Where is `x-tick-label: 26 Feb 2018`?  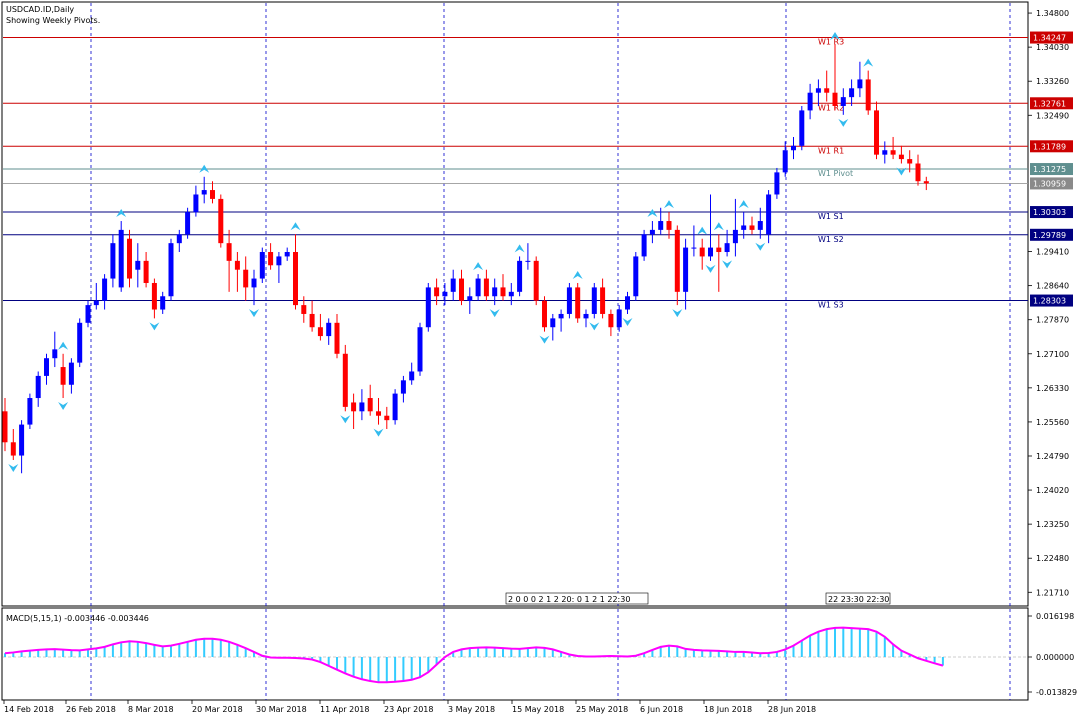 x-tick-label: 26 Feb 2018 is located at coordinates (91, 709).